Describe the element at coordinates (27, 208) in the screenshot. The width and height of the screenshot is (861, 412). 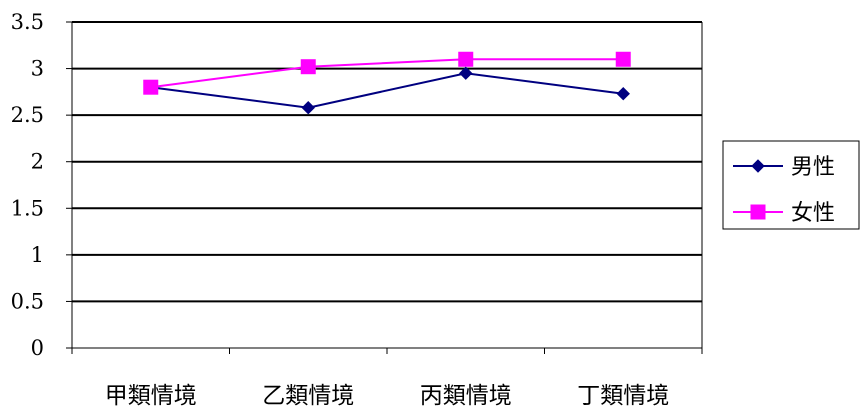
I see `y-tick-label: 1.5` at that location.